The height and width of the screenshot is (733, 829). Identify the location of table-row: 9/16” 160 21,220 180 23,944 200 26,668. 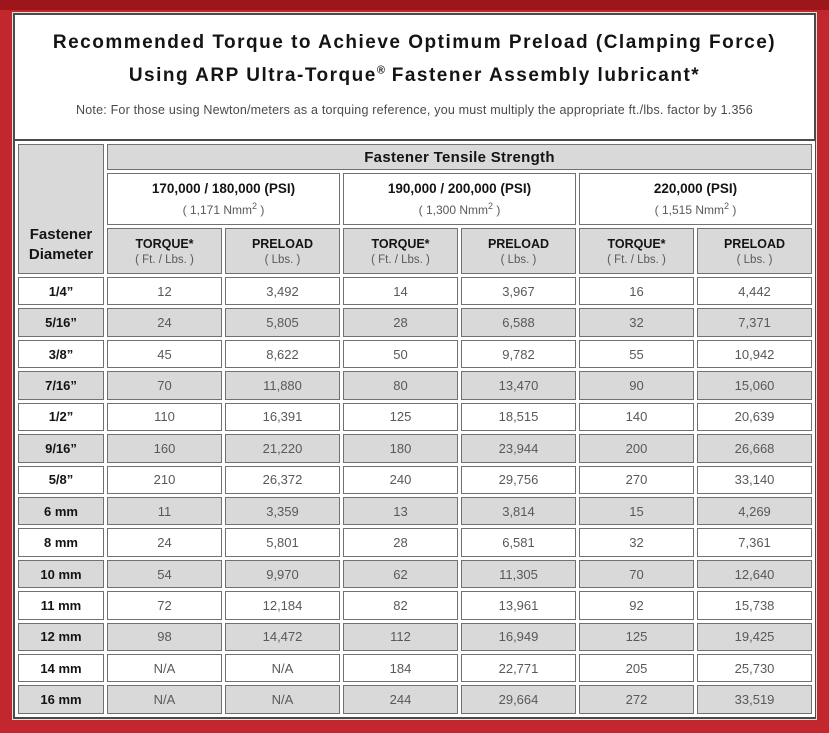
(415, 448).